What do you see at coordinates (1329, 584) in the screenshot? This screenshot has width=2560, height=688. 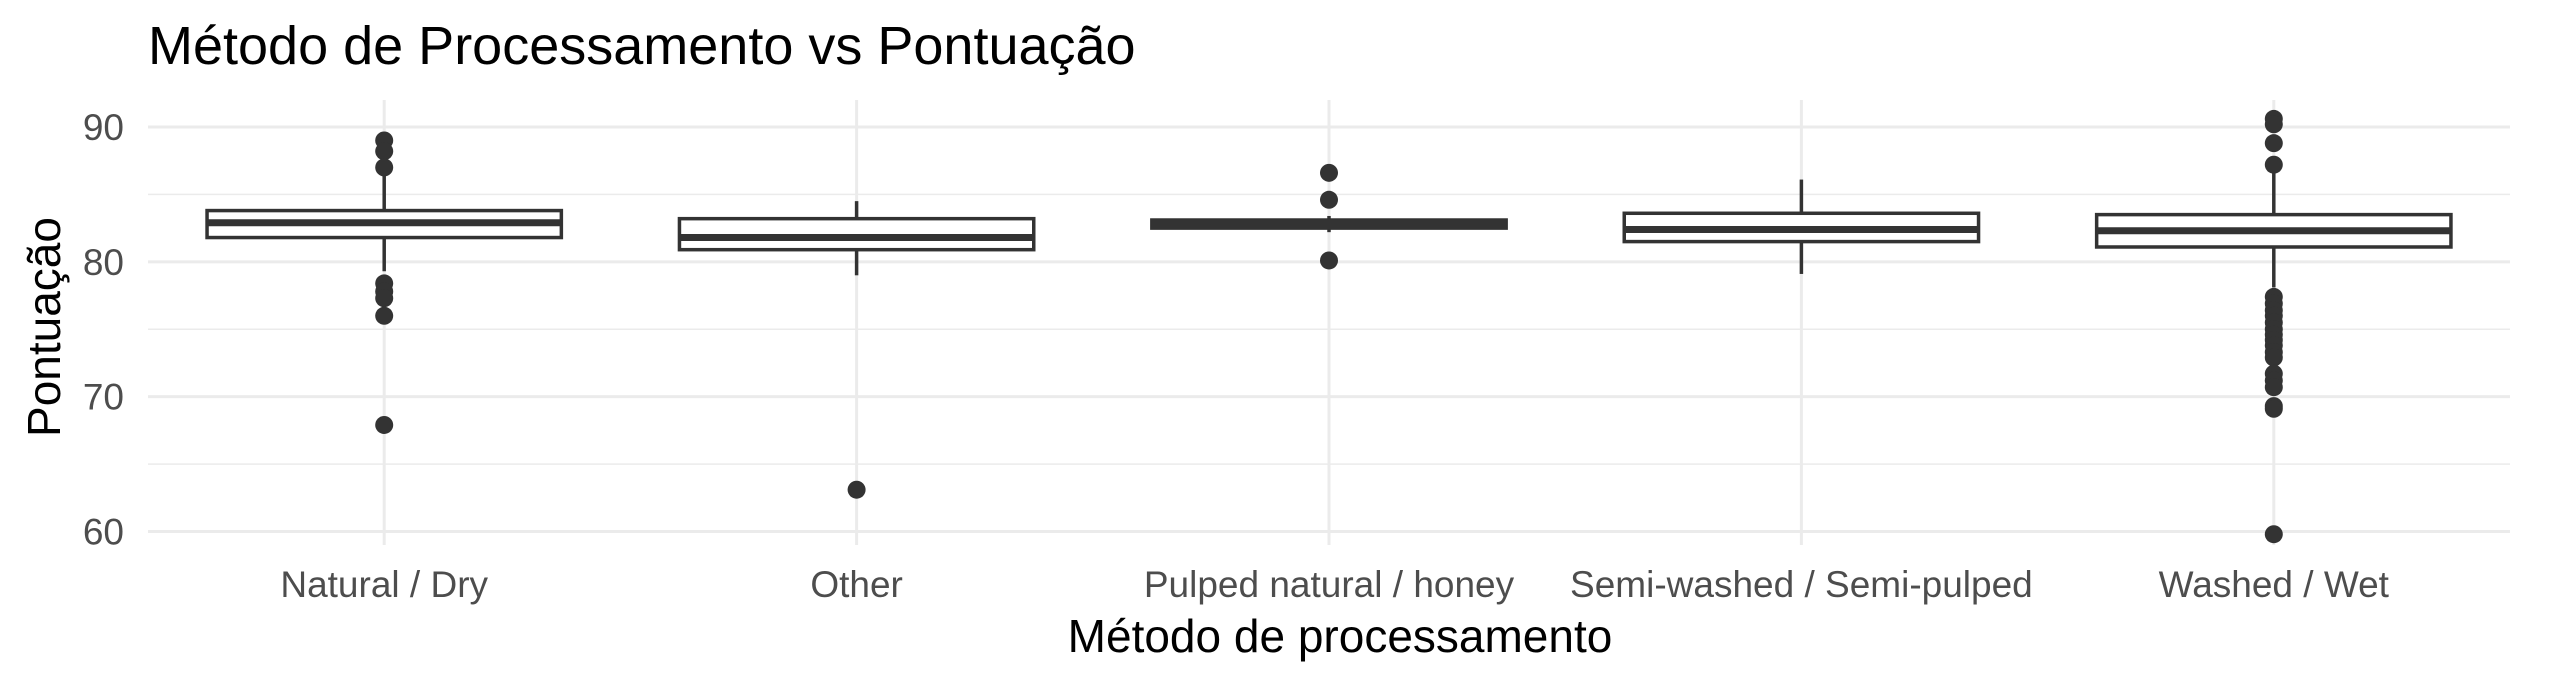 I see `x-tick-label: Pulped natural / honey` at bounding box center [1329, 584].